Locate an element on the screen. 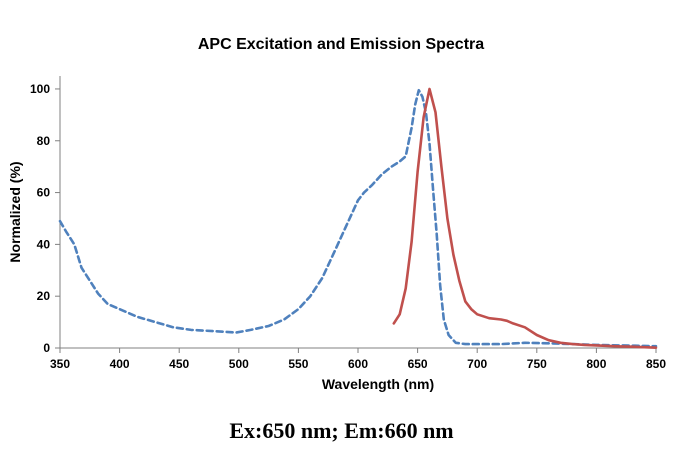 This screenshot has height=470, width=683. y-tick-label: 80 is located at coordinates (44, 141).